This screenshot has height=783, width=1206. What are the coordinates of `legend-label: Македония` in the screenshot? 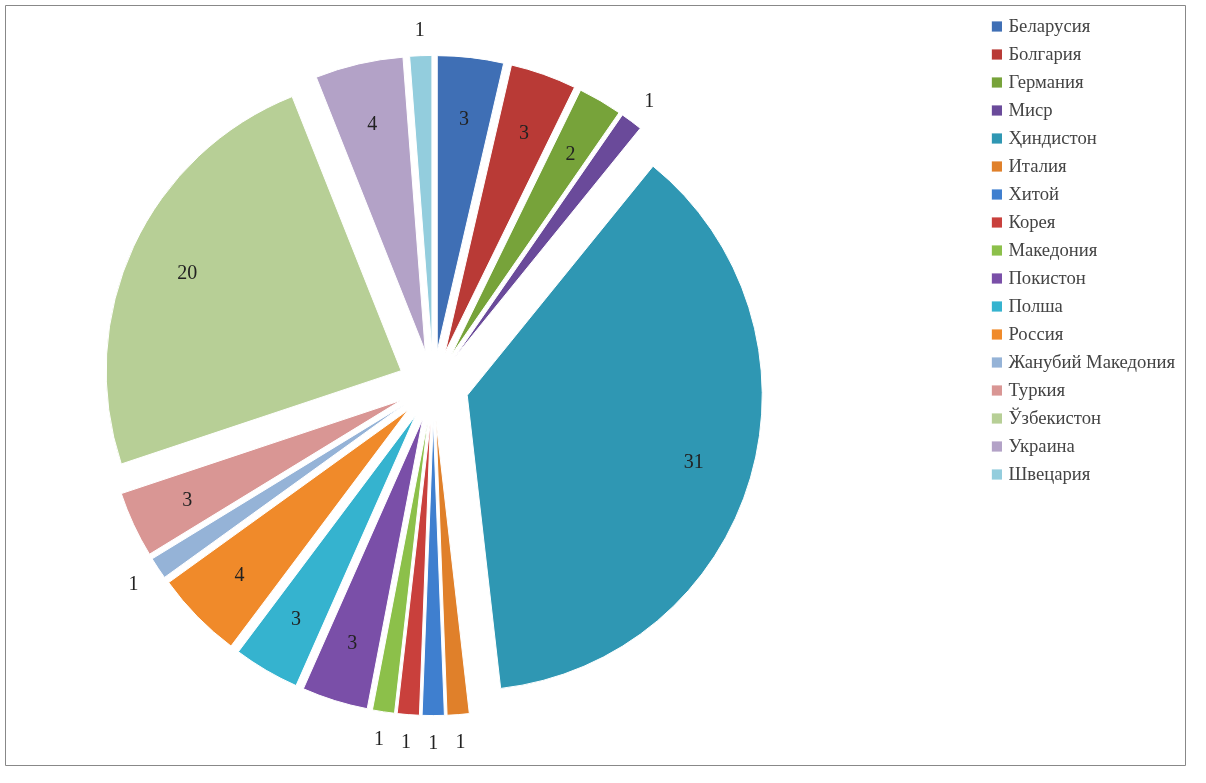 It's located at (1053, 250).